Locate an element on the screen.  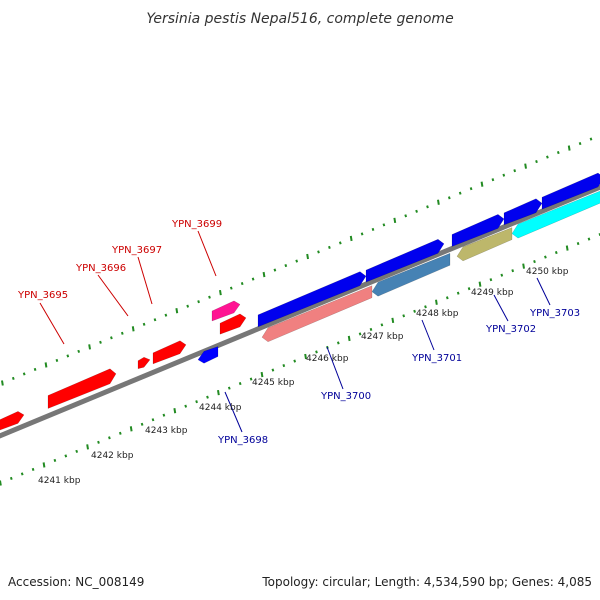
gene-label: YPN_3695 is located at coordinates (42, 295).